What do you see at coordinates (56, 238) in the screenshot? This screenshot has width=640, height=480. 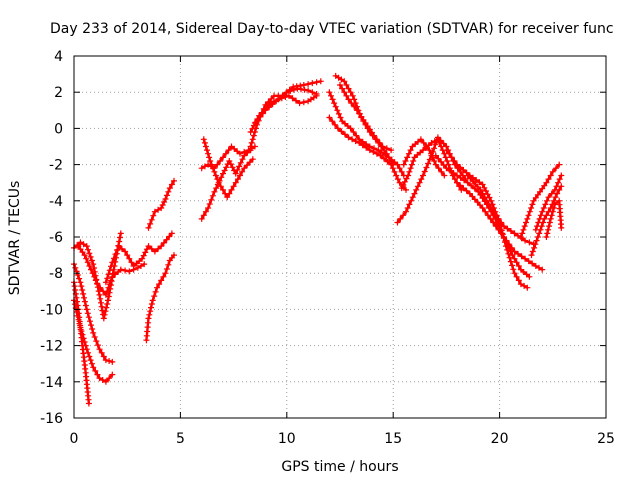 I see `y-tick-label: -6` at bounding box center [56, 238].